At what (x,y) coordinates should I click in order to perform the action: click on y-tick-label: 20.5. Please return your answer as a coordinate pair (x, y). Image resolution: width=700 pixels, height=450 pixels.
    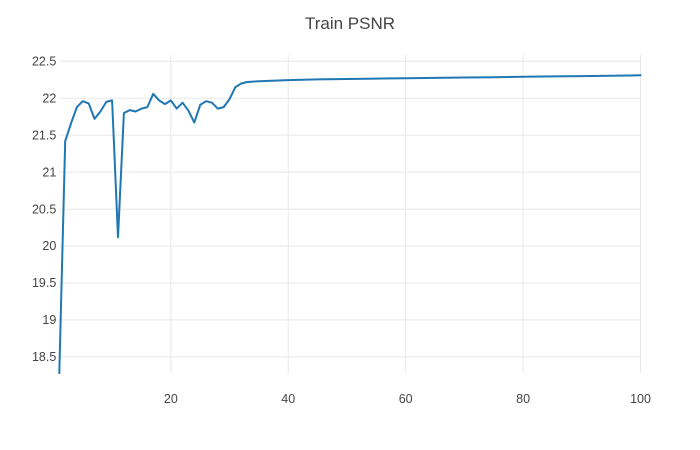
    Looking at the image, I should click on (44, 209).